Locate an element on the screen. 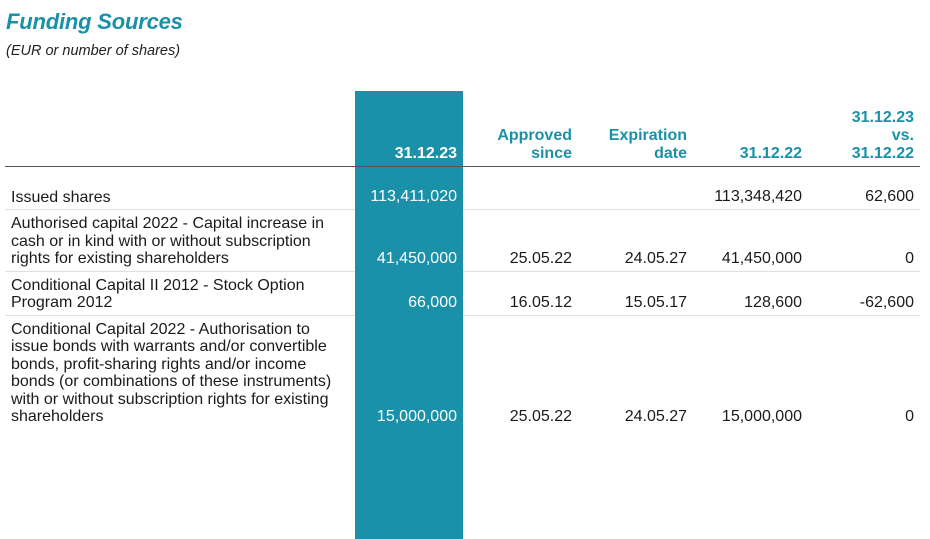 This screenshot has width=930, height=539. page-subtitle: (EUR or number of shares) is located at coordinates (93, 51).